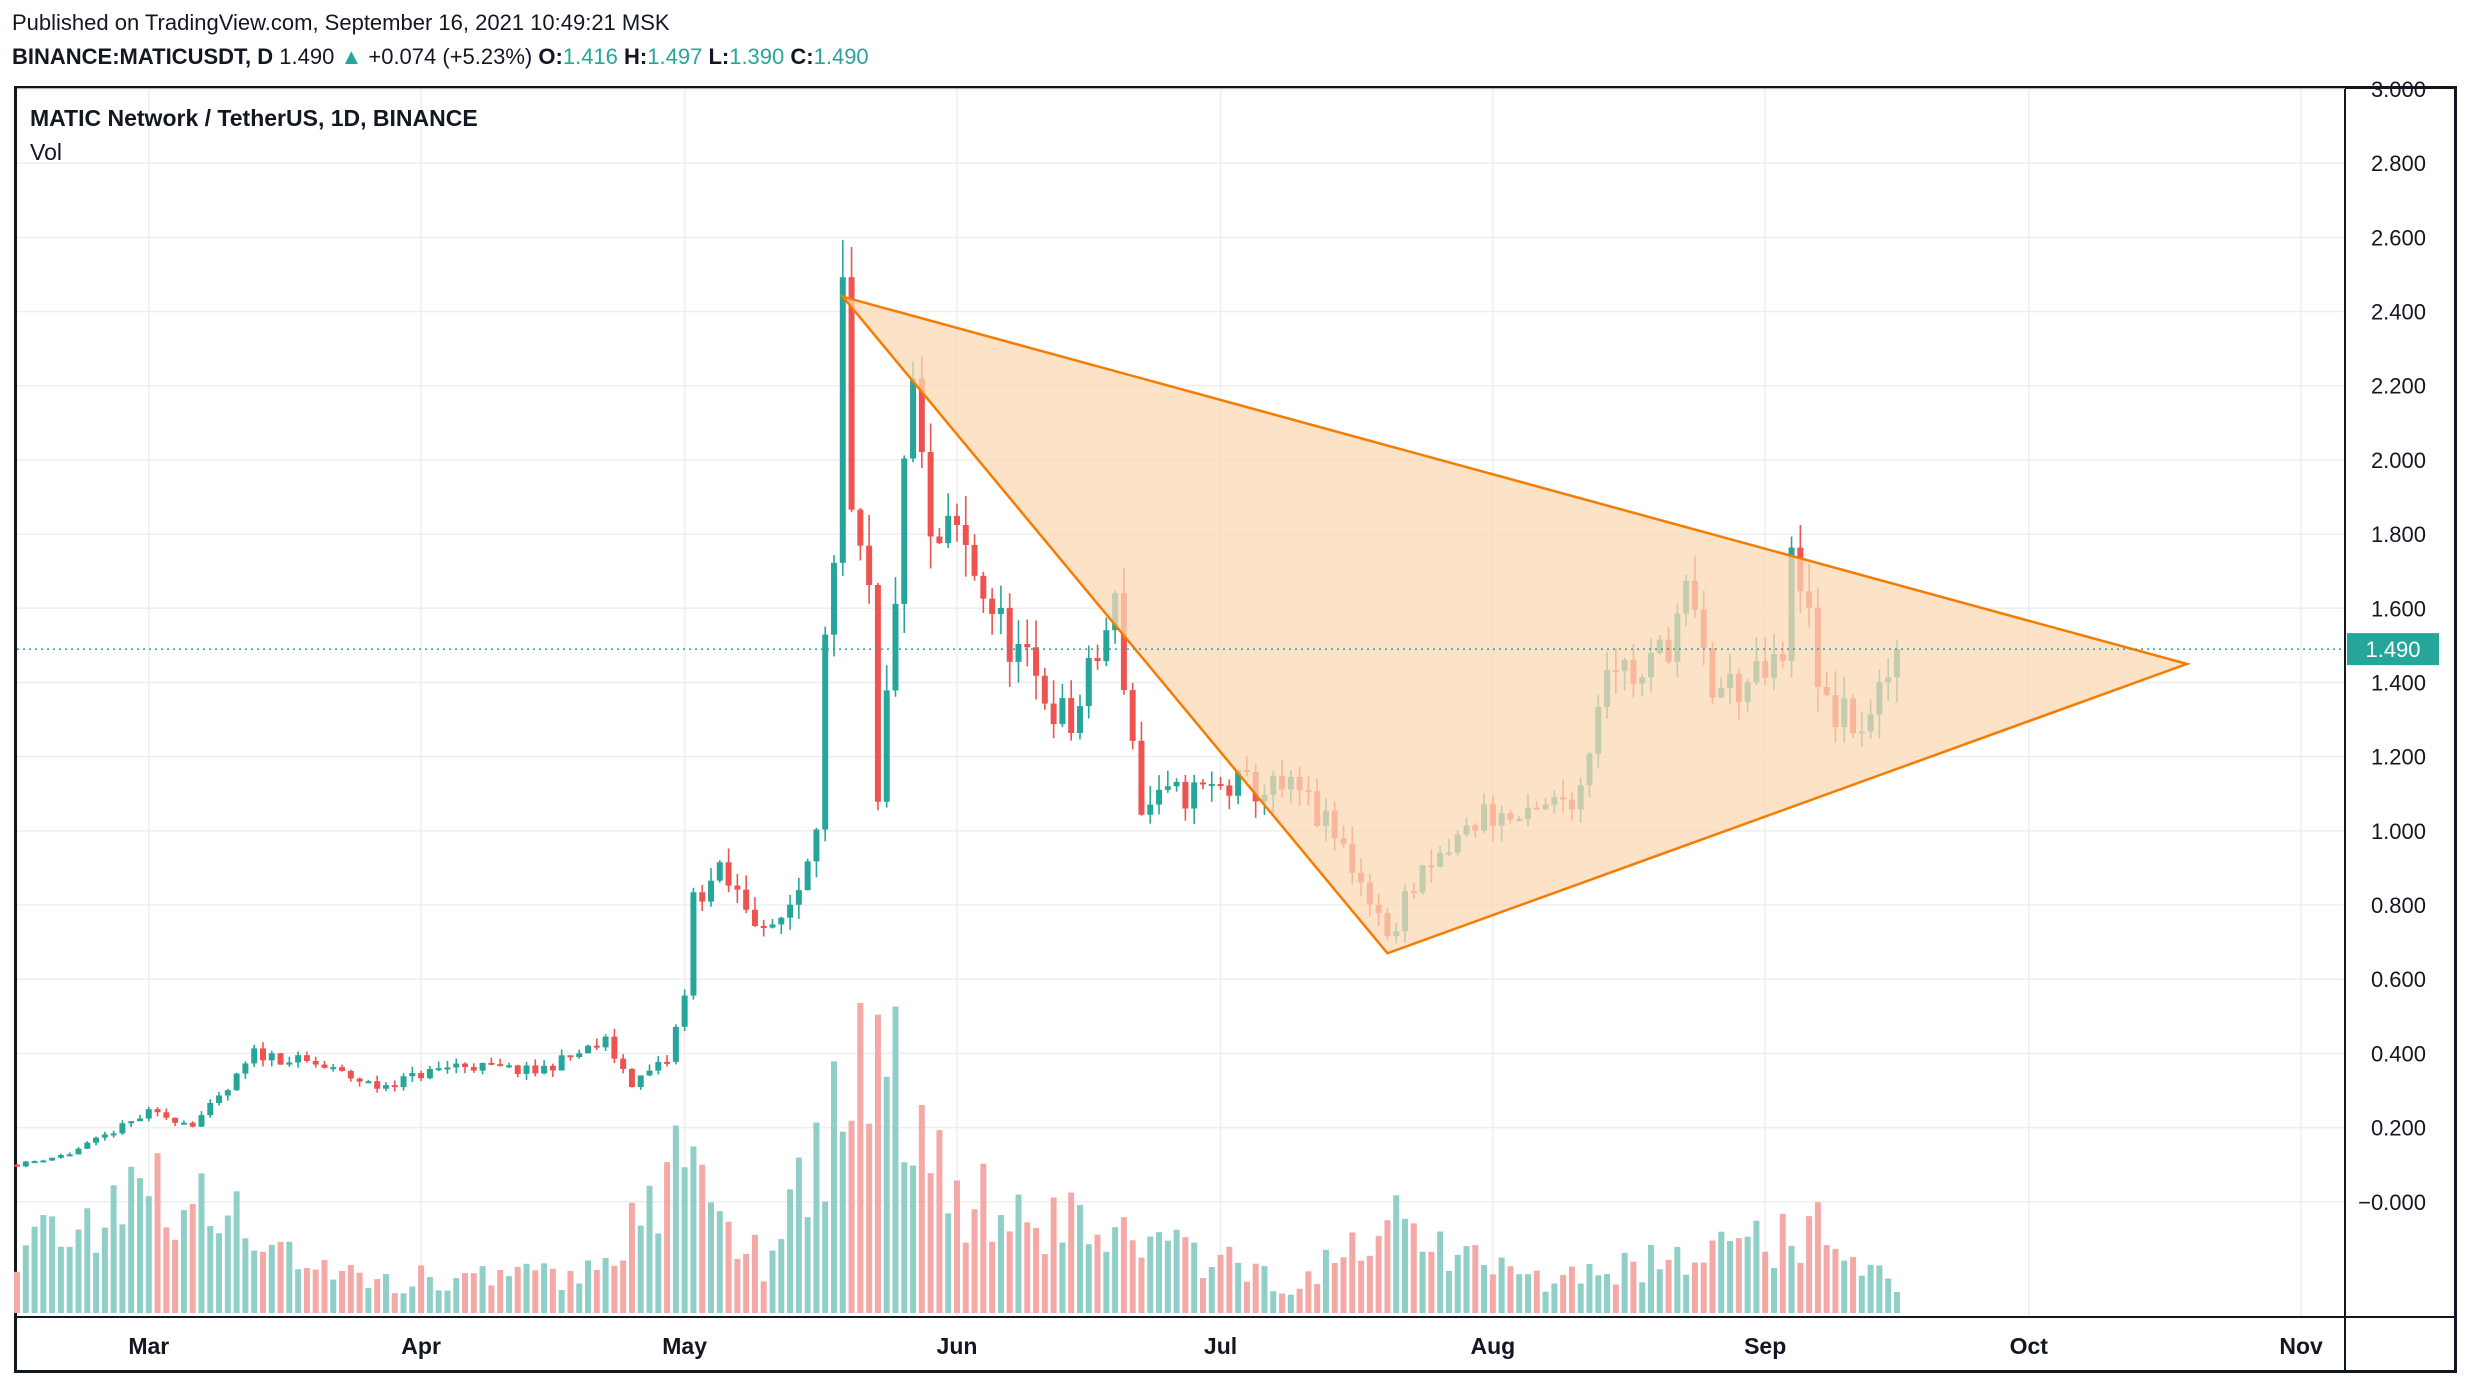 The image size is (2472, 1386). What do you see at coordinates (550, 56) in the screenshot?
I see `open-label: O:` at bounding box center [550, 56].